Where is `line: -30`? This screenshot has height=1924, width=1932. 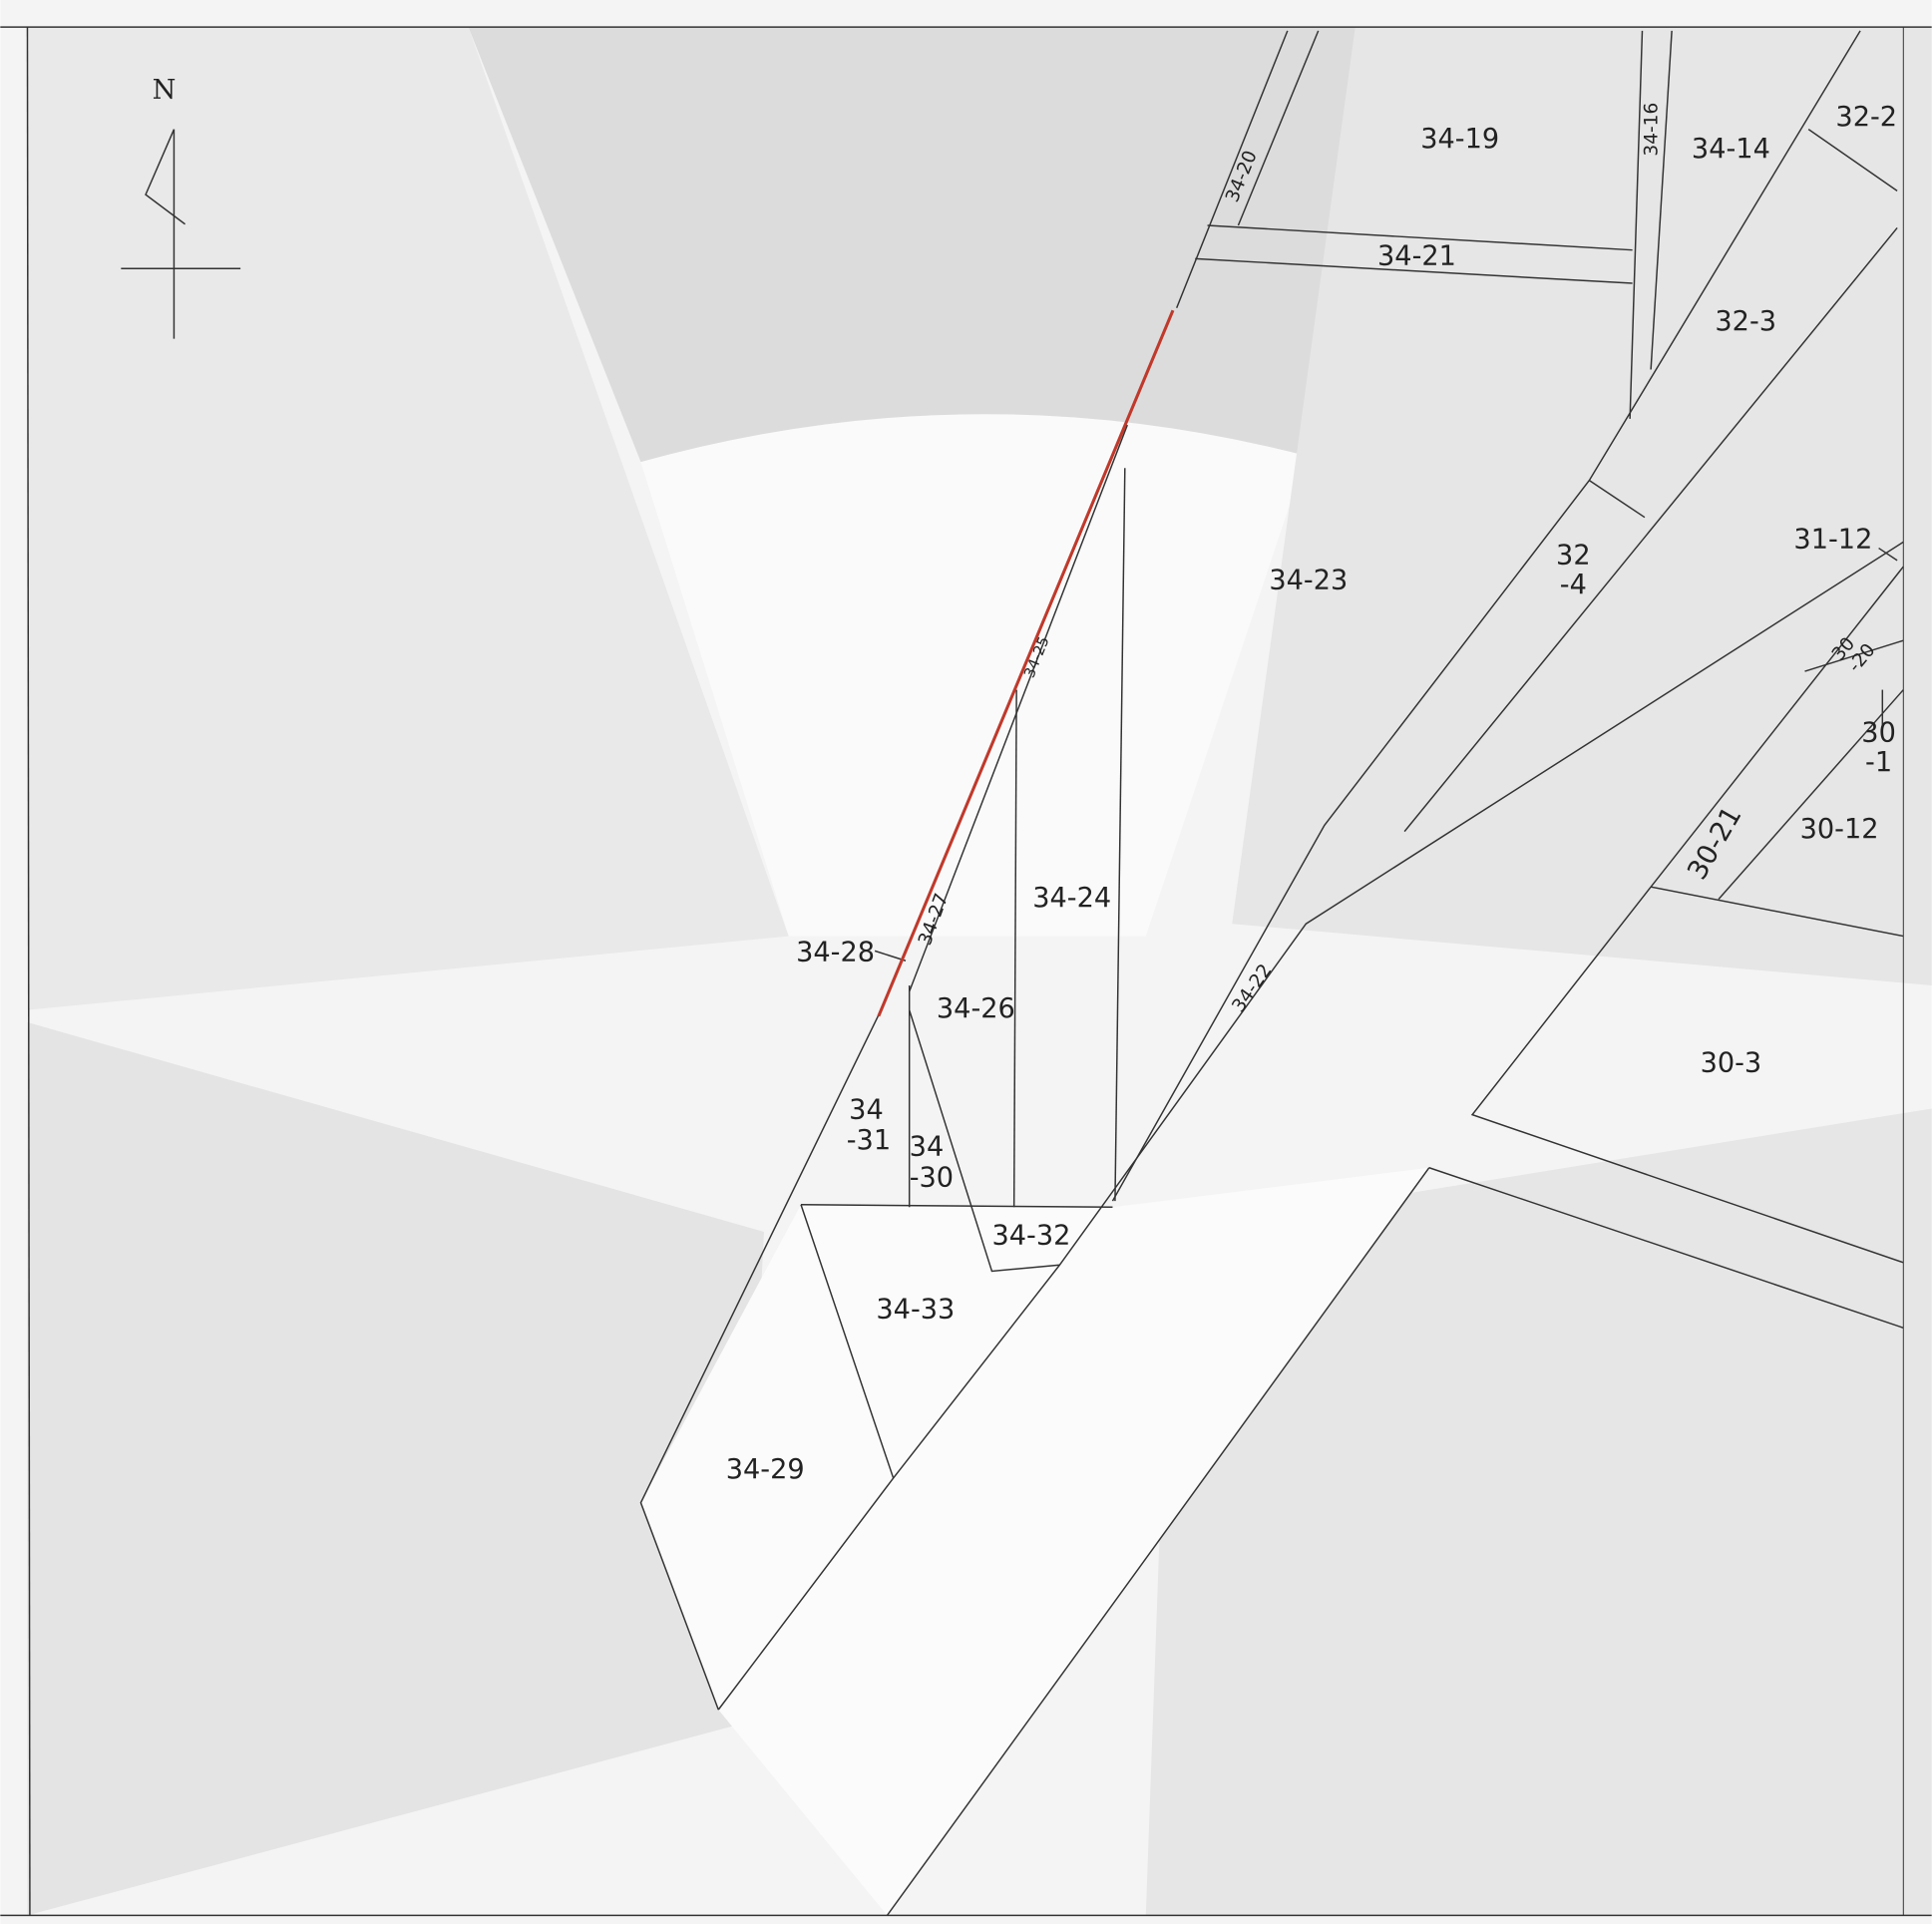
line: -30 is located at coordinates (932, 1177).